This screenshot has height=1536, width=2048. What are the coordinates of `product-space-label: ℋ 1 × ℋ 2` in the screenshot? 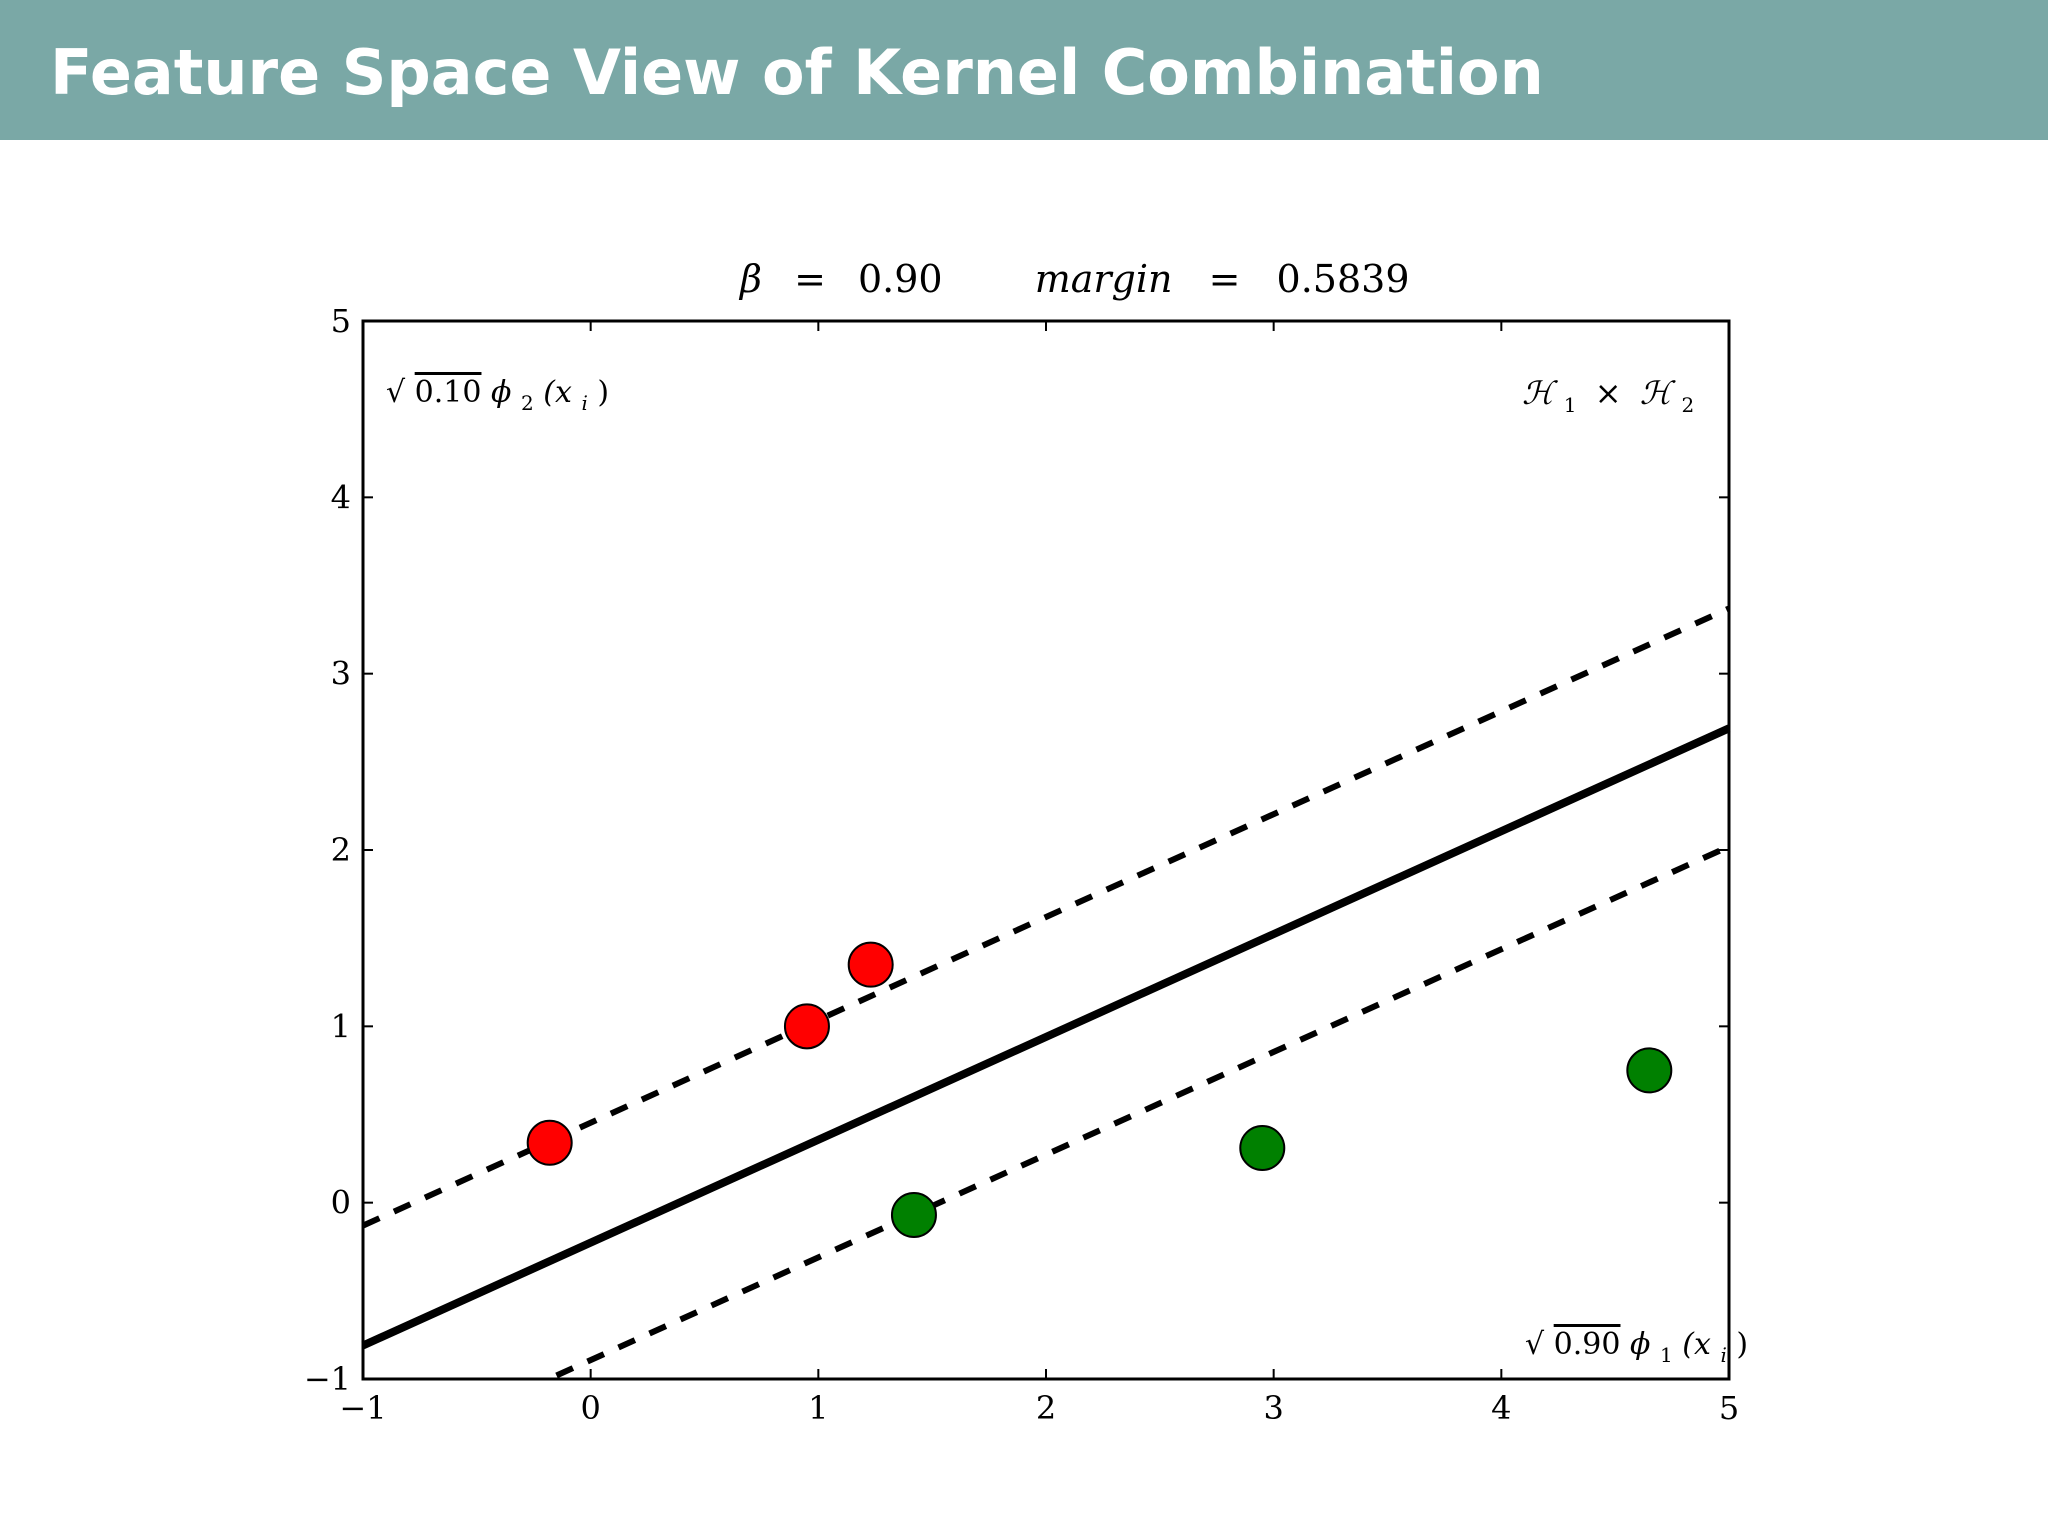 It's located at (1608, 397).